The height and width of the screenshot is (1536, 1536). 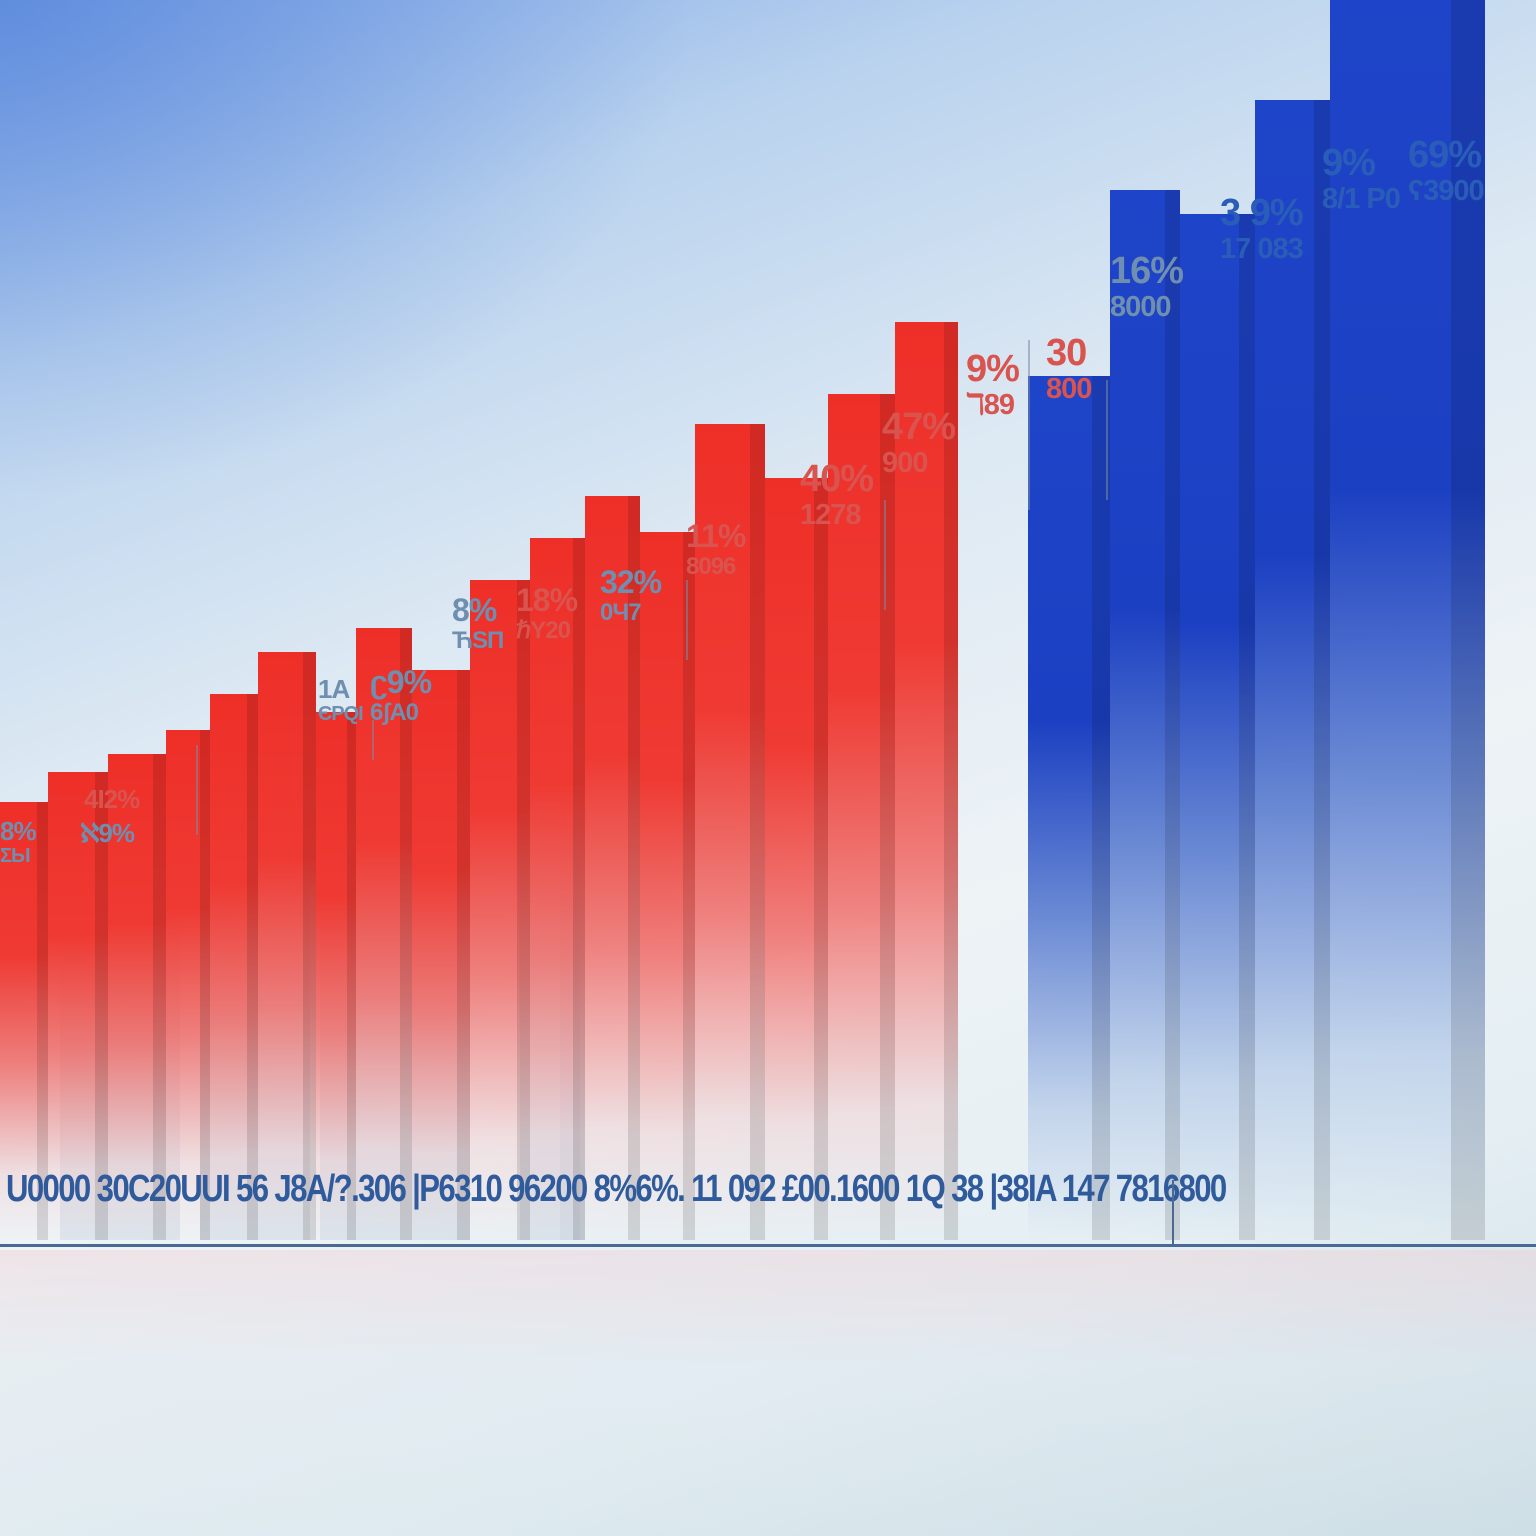 What do you see at coordinates (112, 799) in the screenshot?
I see `bar-annotation: 4I2%` at bounding box center [112, 799].